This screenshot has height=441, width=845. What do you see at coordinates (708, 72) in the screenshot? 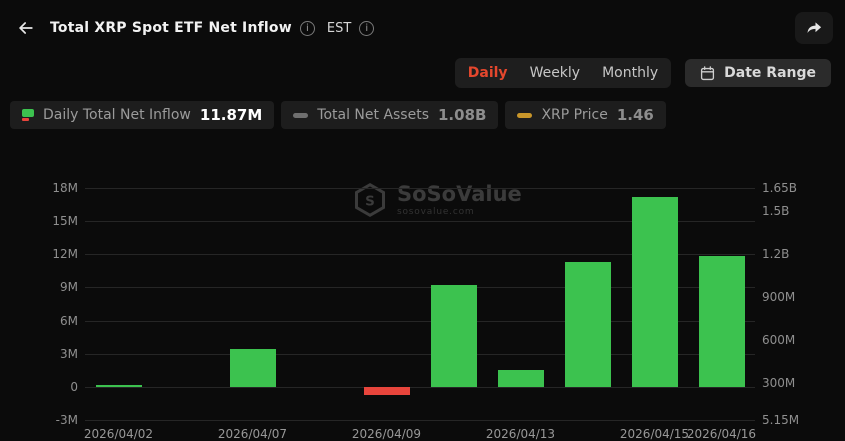
I see `calendar-icon` at bounding box center [708, 72].